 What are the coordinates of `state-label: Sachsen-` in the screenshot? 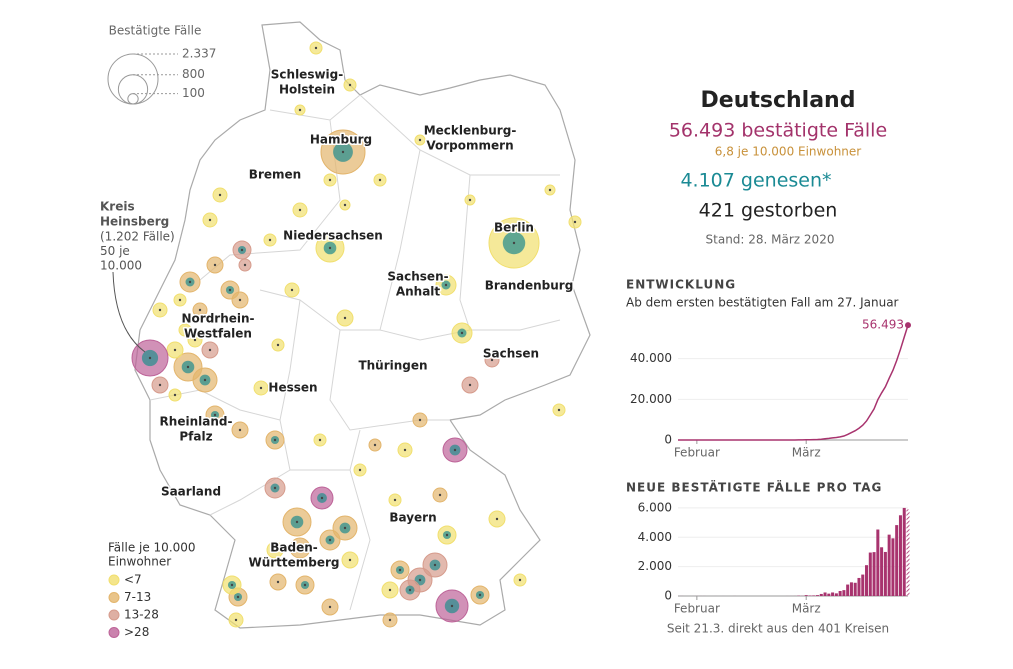 It's located at (417, 277).